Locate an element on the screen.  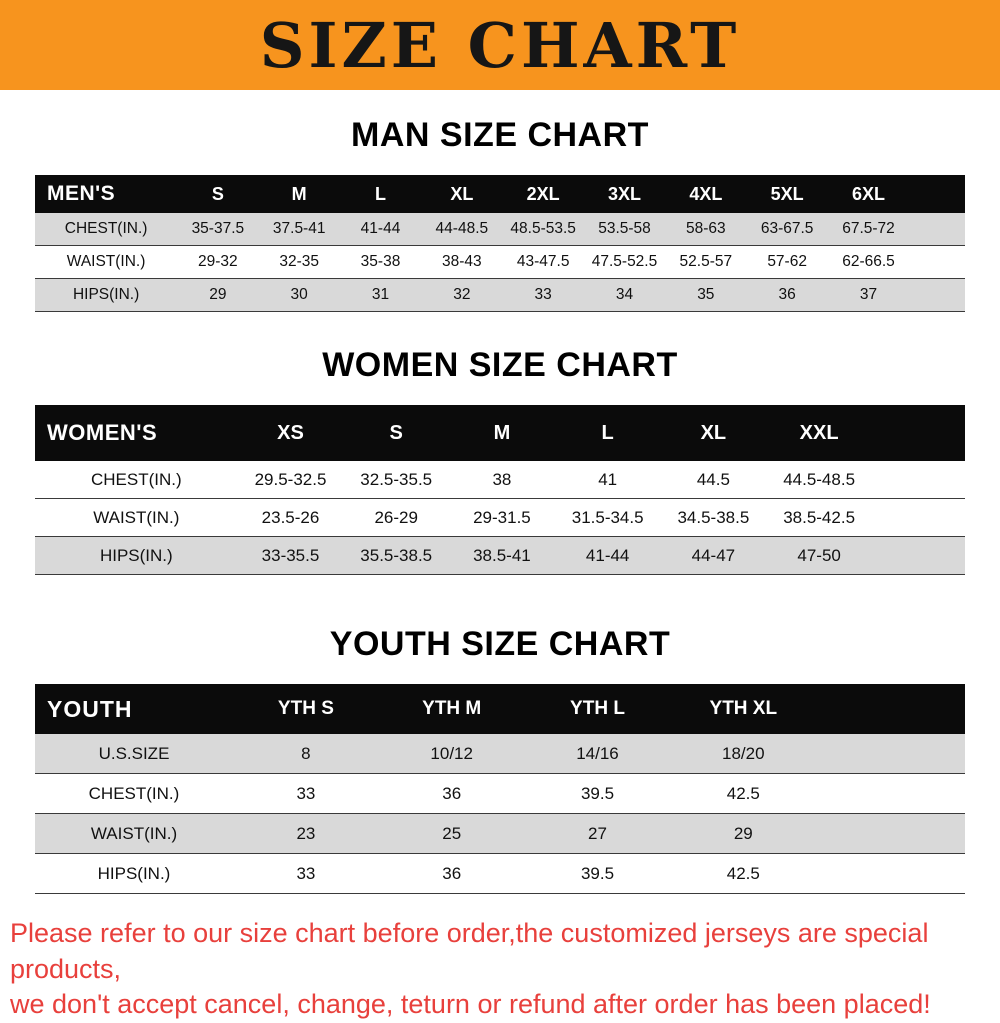
size-value-cell: 32-35 is located at coordinates (299, 262).